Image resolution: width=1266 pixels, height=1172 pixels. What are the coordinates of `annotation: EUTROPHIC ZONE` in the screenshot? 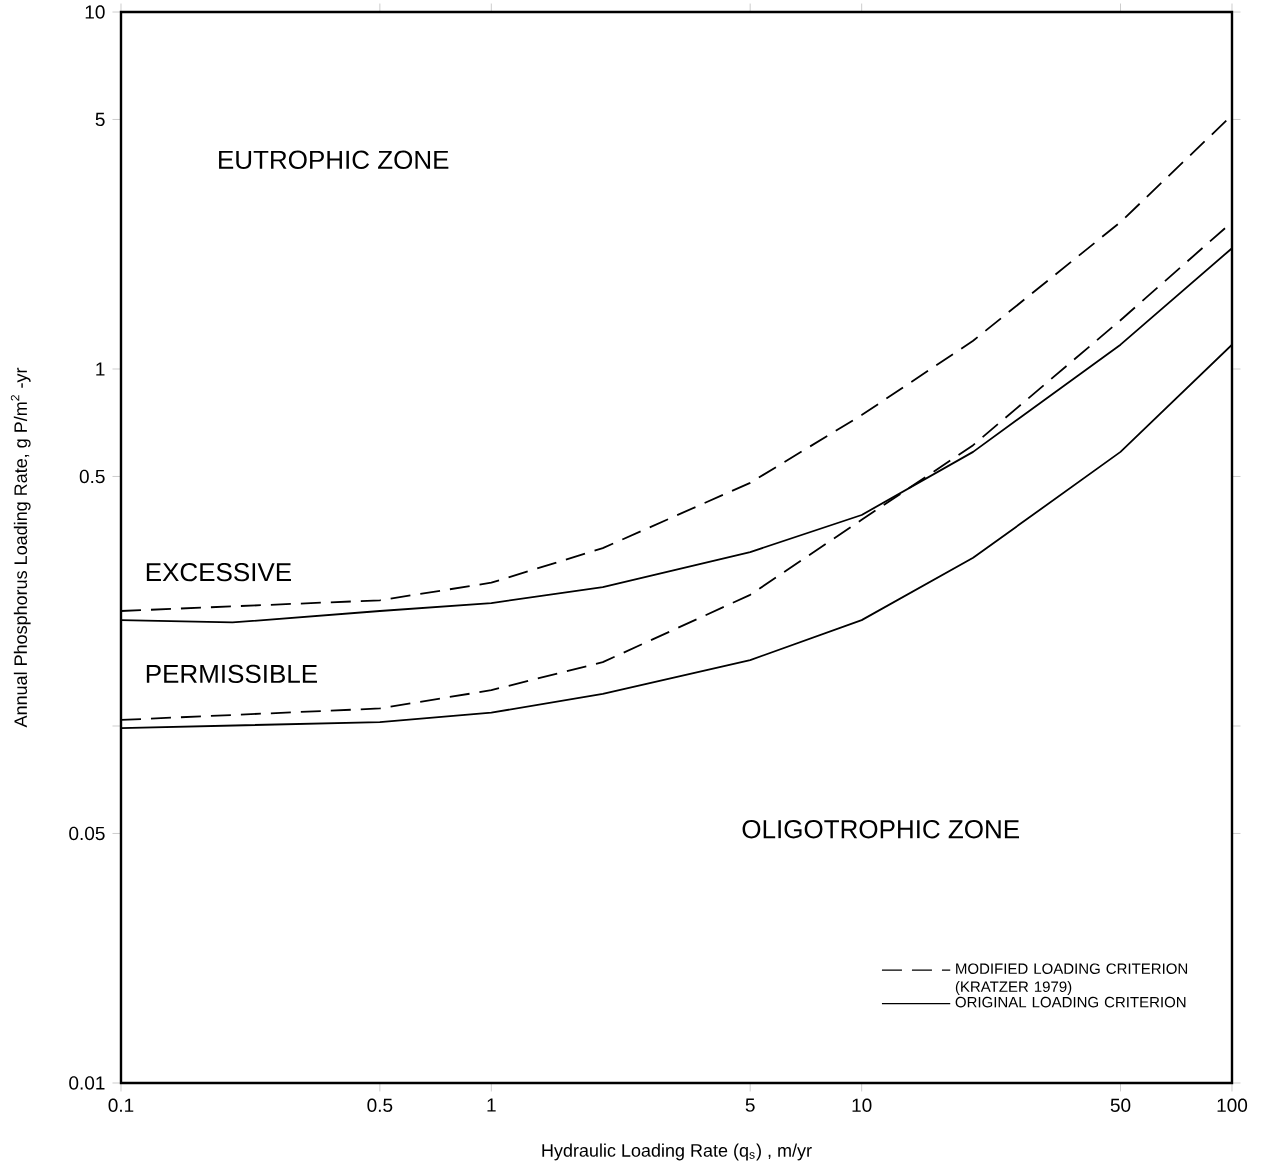 It's located at (334, 160).